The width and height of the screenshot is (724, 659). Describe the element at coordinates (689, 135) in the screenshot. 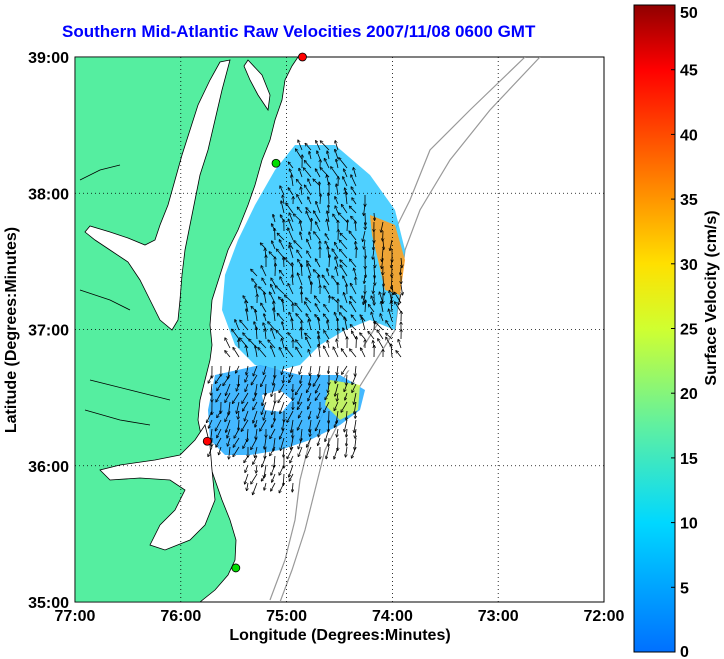

I see `colorbar-tick-label: 40` at that location.